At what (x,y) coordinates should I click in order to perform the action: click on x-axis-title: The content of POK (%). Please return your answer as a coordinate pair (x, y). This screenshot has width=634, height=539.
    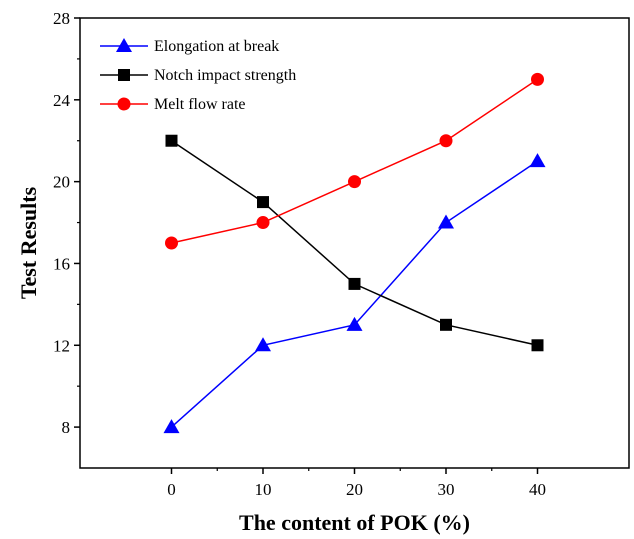
    Looking at the image, I should click on (354, 522).